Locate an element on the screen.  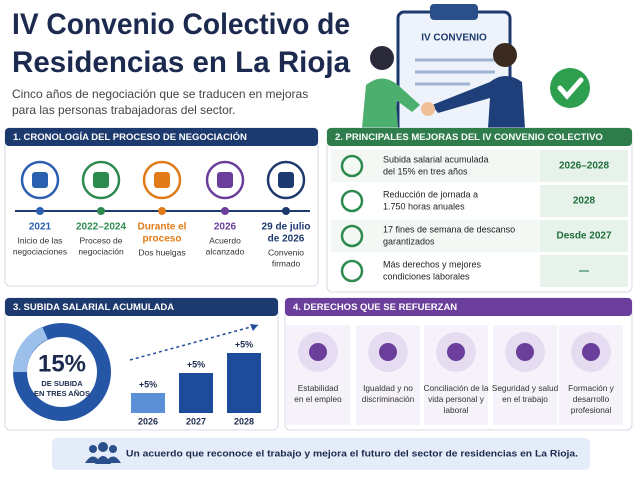
bar-category: 2026 is located at coordinates (148, 421).